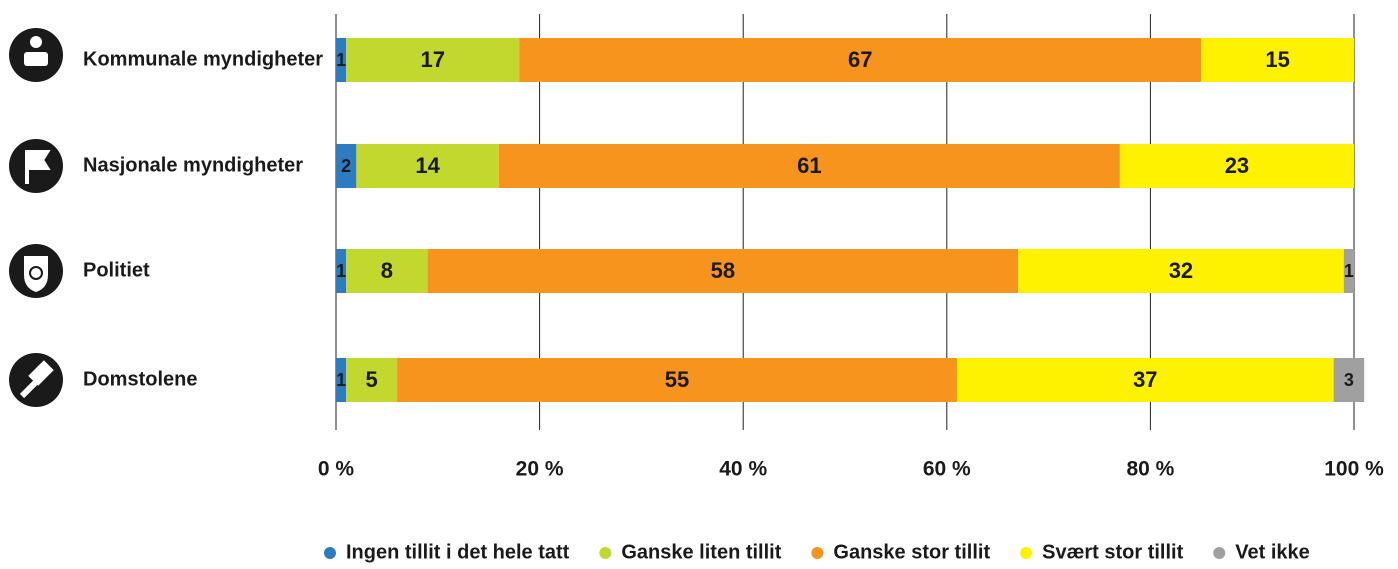  Describe the element at coordinates (947, 469) in the screenshot. I see `x-tick-label: 60 %` at that location.